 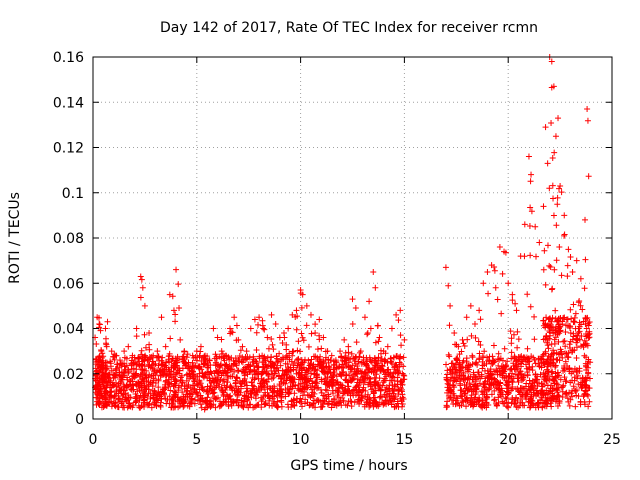 What do you see at coordinates (68, 149) in the screenshot?
I see `y-tick-label: 0.12` at bounding box center [68, 149].